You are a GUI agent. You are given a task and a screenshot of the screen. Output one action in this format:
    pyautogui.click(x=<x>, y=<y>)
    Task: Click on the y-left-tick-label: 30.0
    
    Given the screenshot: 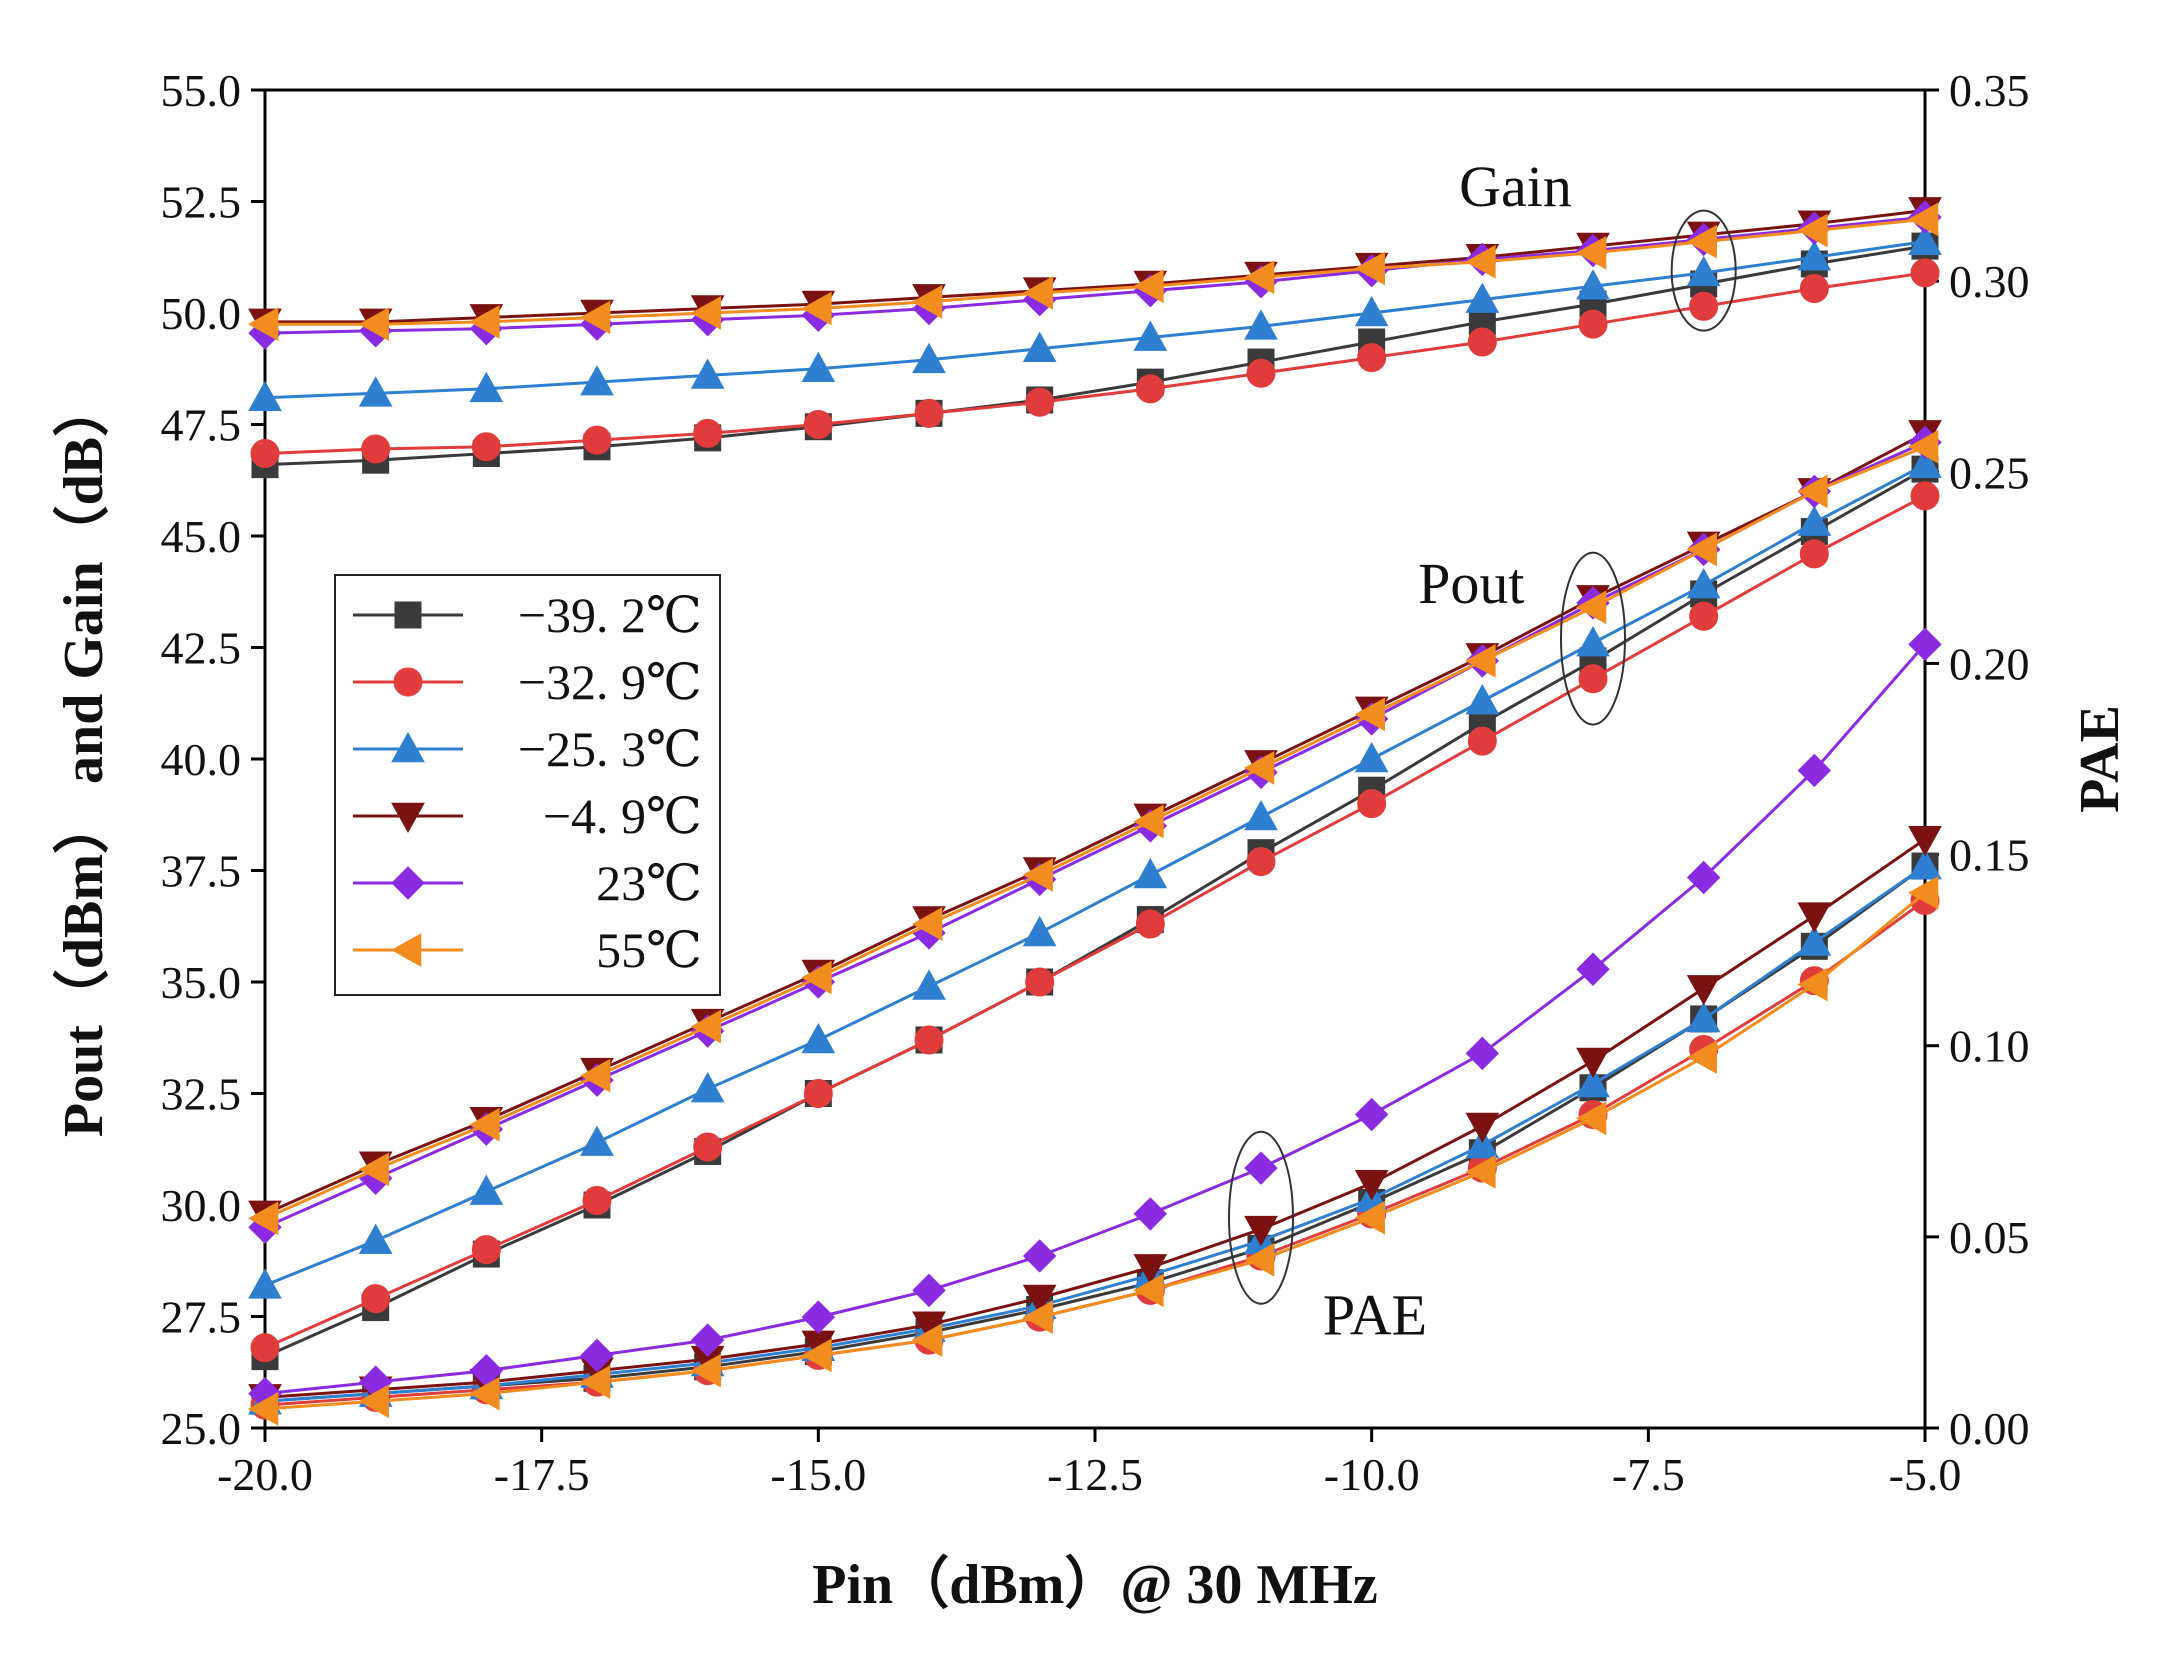 What is the action you would take?
    pyautogui.click(x=201, y=1205)
    